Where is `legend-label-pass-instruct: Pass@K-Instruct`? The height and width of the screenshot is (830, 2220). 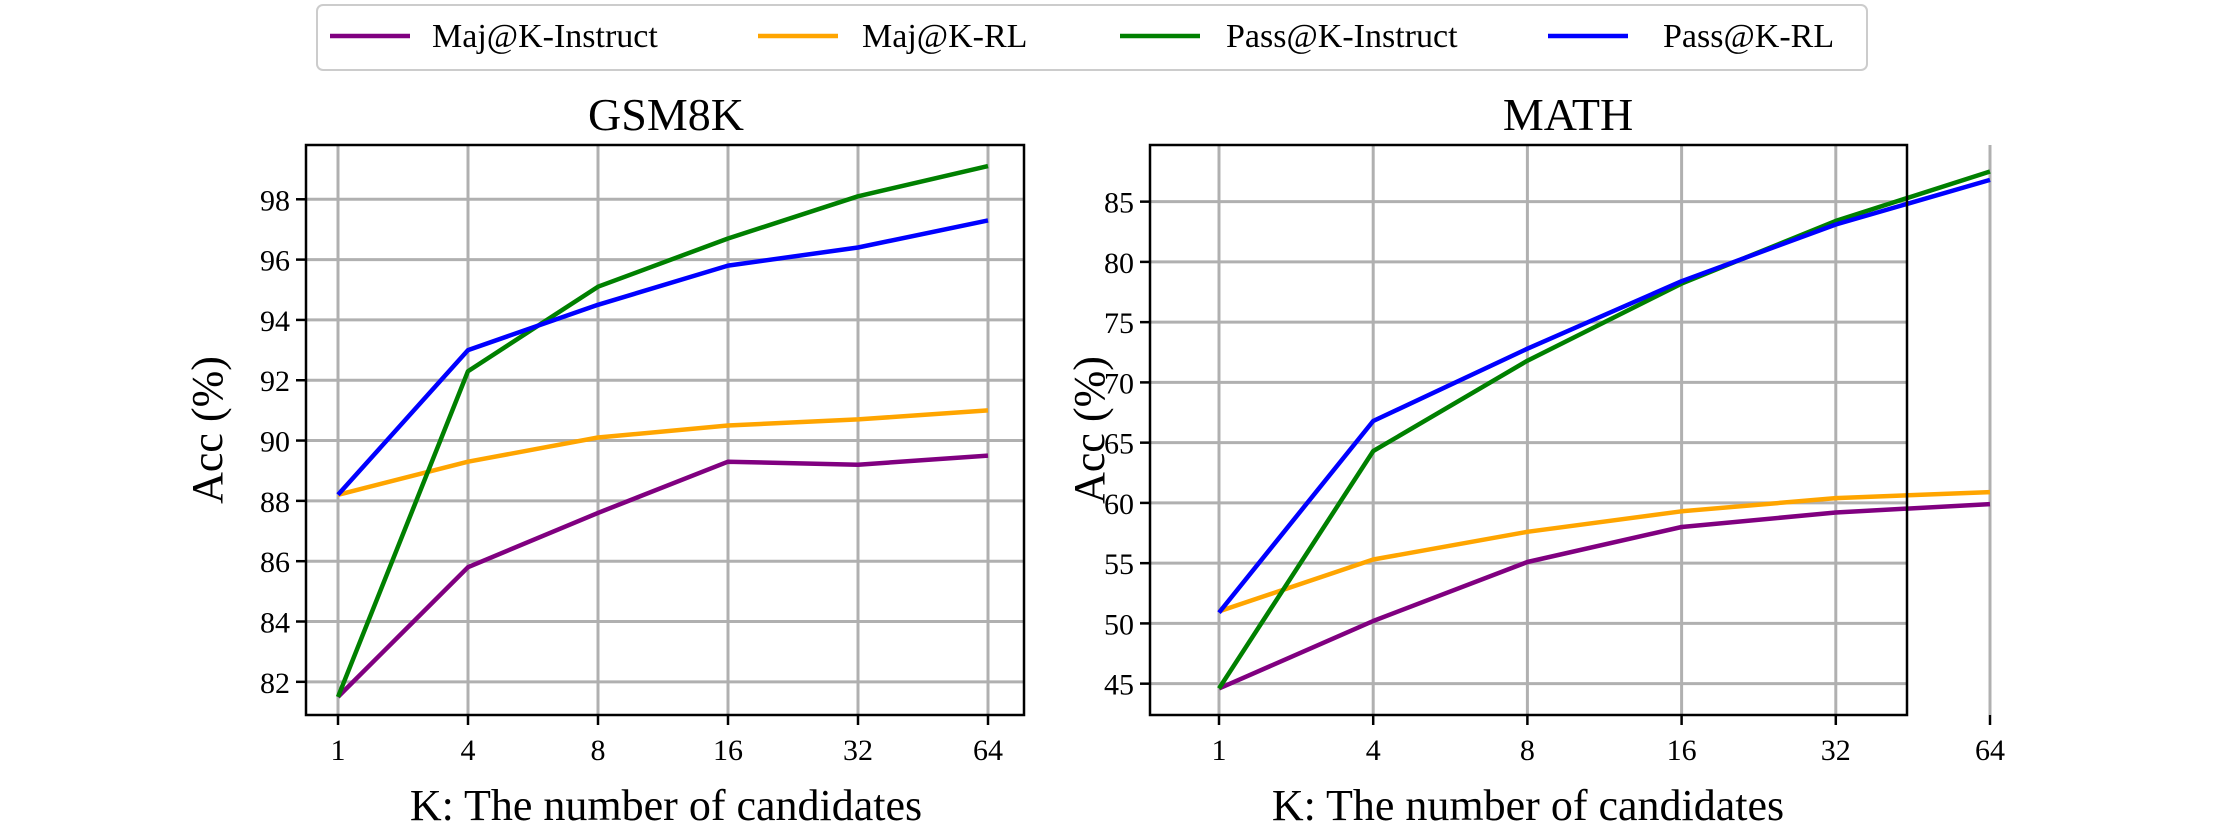
legend-label-pass-instruct: Pass@K-Instruct is located at coordinates (1342, 36).